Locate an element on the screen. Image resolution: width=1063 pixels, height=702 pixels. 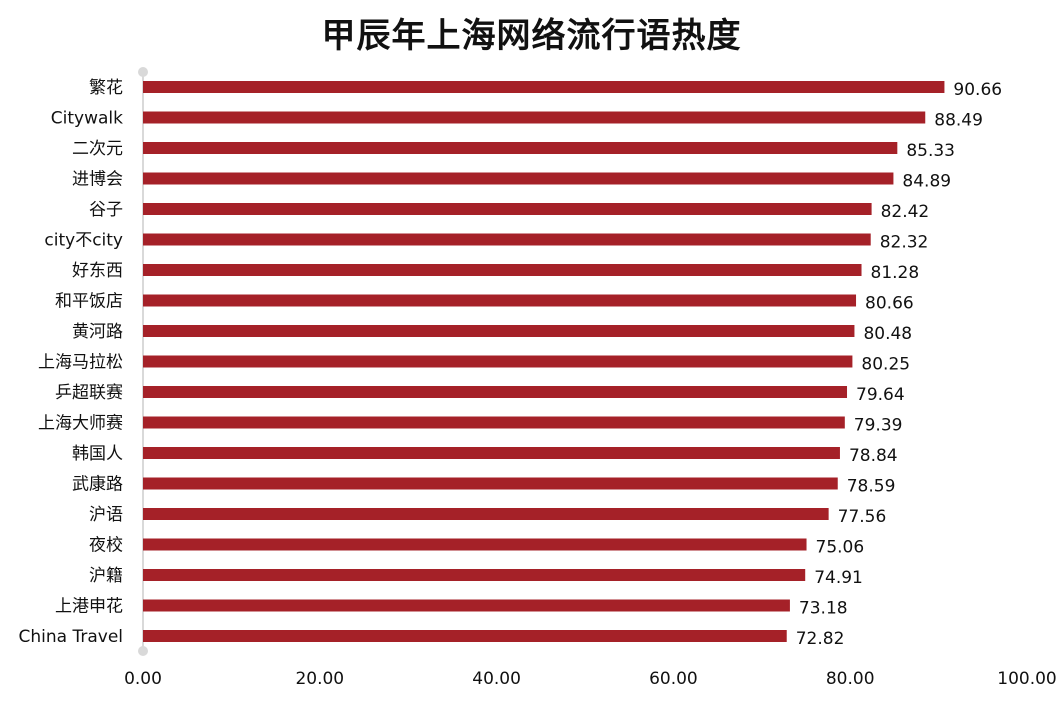
category-label: 上港申花 is located at coordinates (89, 607).